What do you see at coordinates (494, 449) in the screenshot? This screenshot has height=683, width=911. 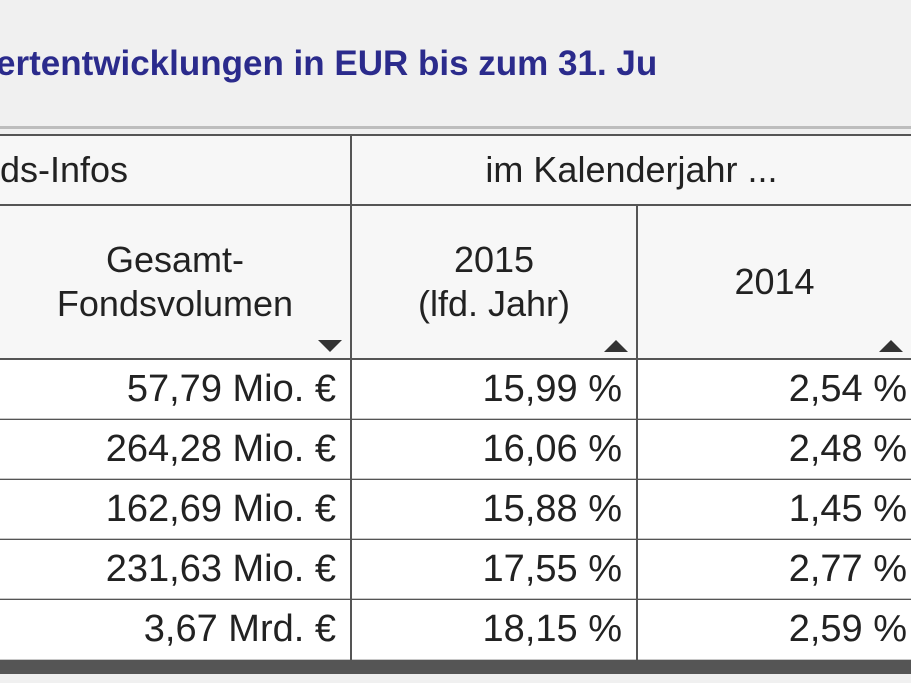 I see `table-cell: 16,06 %` at bounding box center [494, 449].